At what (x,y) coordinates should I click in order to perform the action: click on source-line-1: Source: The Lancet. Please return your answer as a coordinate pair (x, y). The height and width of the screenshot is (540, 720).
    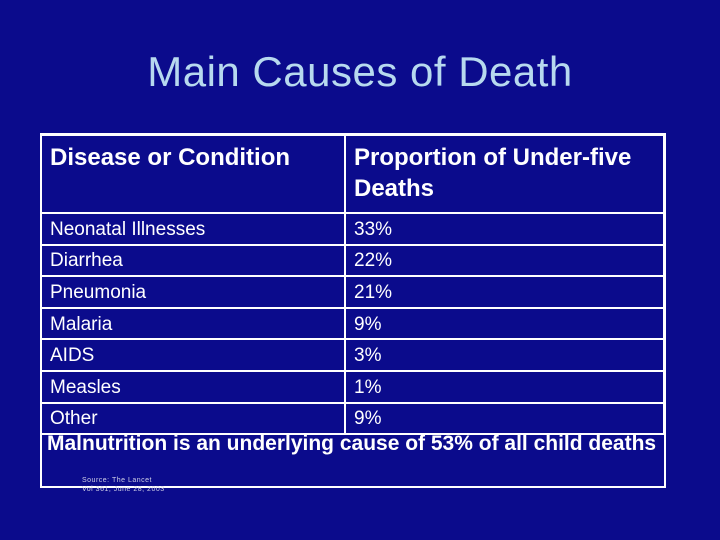
    Looking at the image, I should click on (117, 480).